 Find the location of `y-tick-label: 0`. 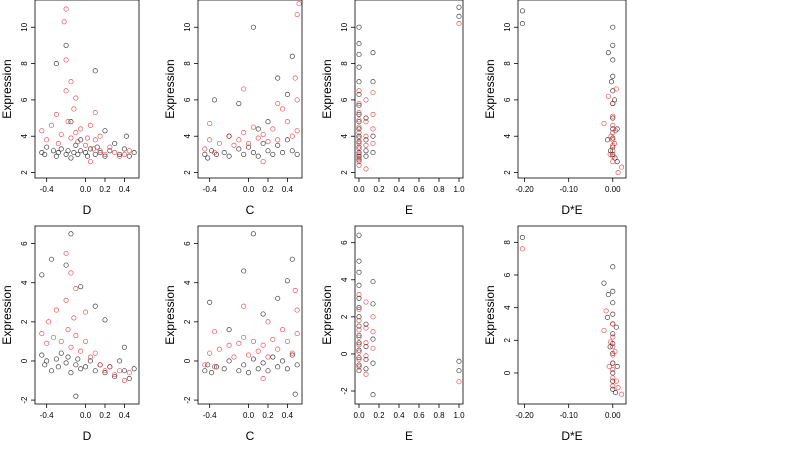

y-tick-label: 0 is located at coordinates (507, 372).